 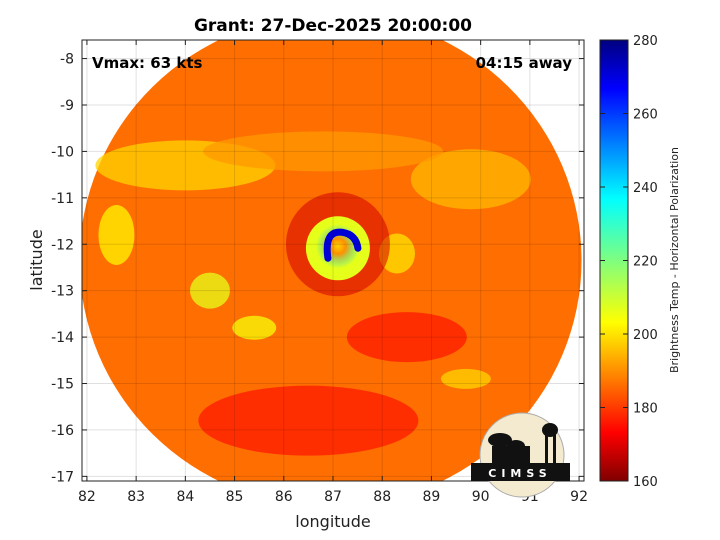 I want to click on y-tick-label: -11, so click(x=62, y=199).